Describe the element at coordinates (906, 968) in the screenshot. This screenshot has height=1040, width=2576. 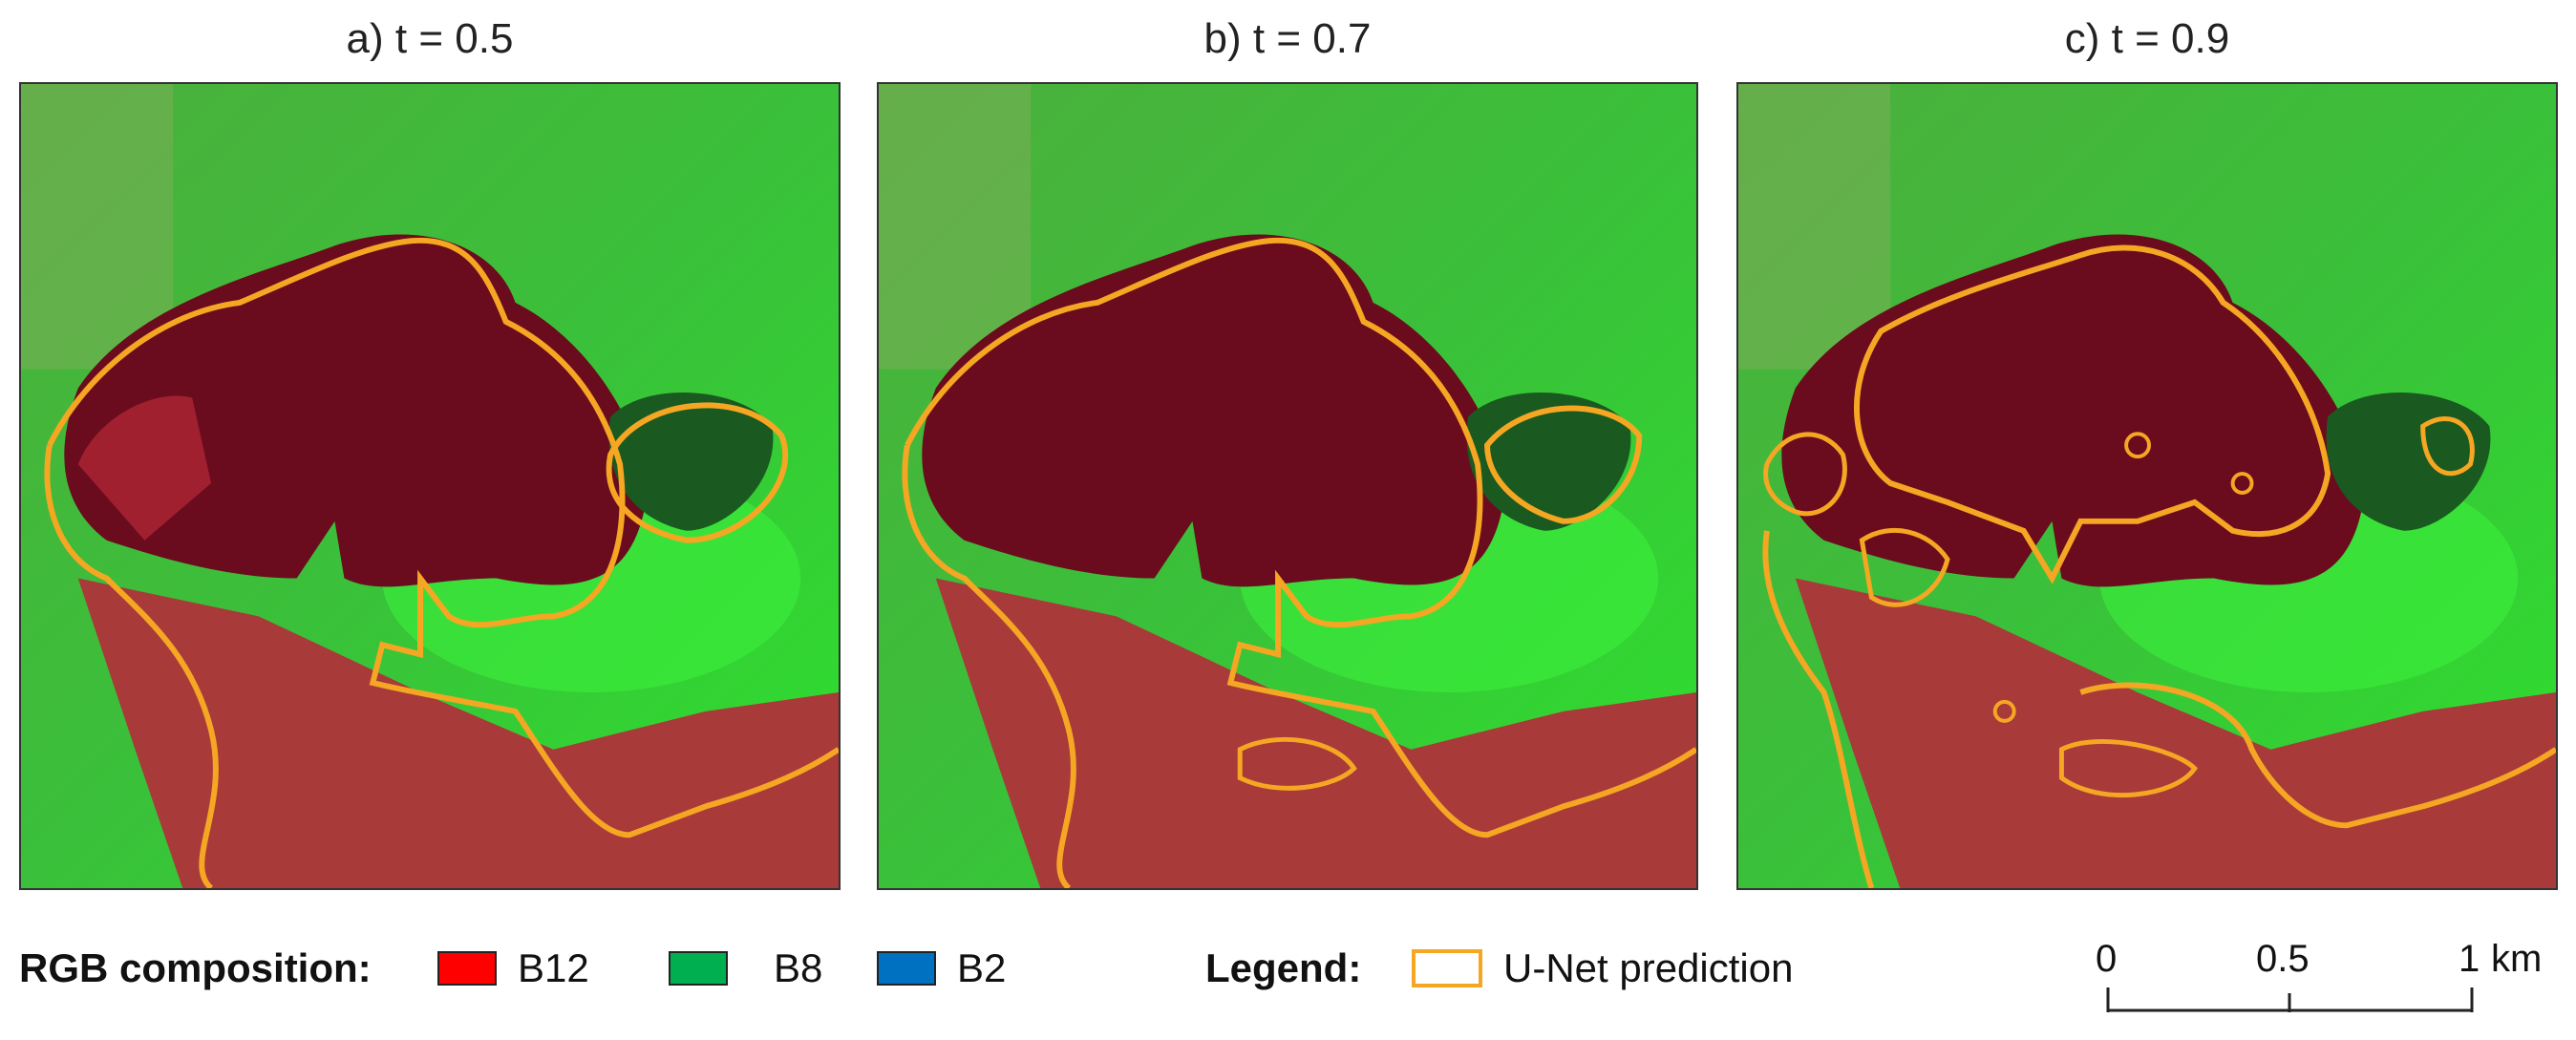
I see `swatch-b2` at that location.